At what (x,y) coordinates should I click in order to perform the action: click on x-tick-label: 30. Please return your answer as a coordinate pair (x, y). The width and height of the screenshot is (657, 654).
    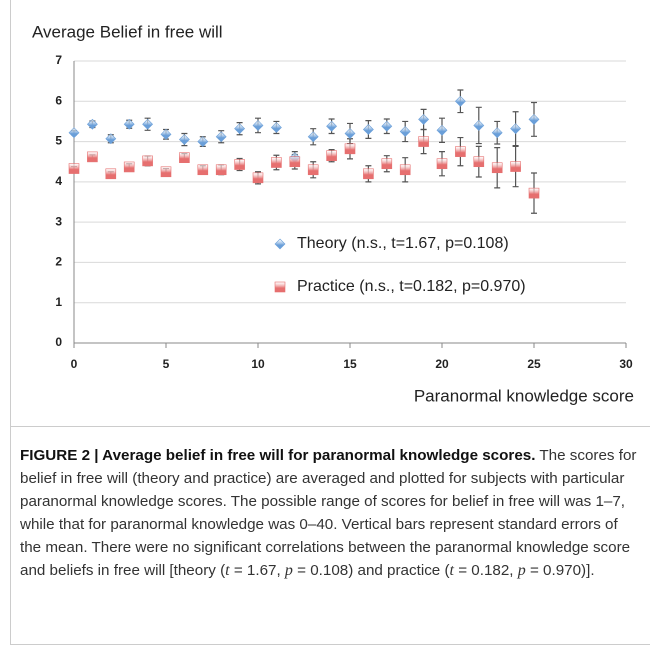
    Looking at the image, I should click on (626, 364).